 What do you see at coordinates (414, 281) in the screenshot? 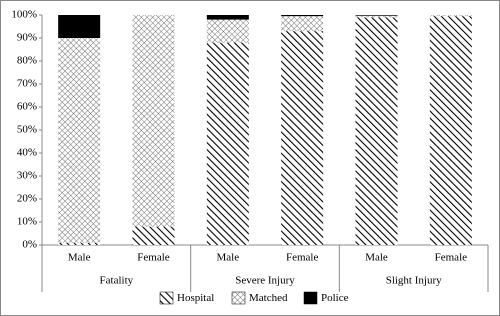
I see `group-label: Slight Injury` at bounding box center [414, 281].